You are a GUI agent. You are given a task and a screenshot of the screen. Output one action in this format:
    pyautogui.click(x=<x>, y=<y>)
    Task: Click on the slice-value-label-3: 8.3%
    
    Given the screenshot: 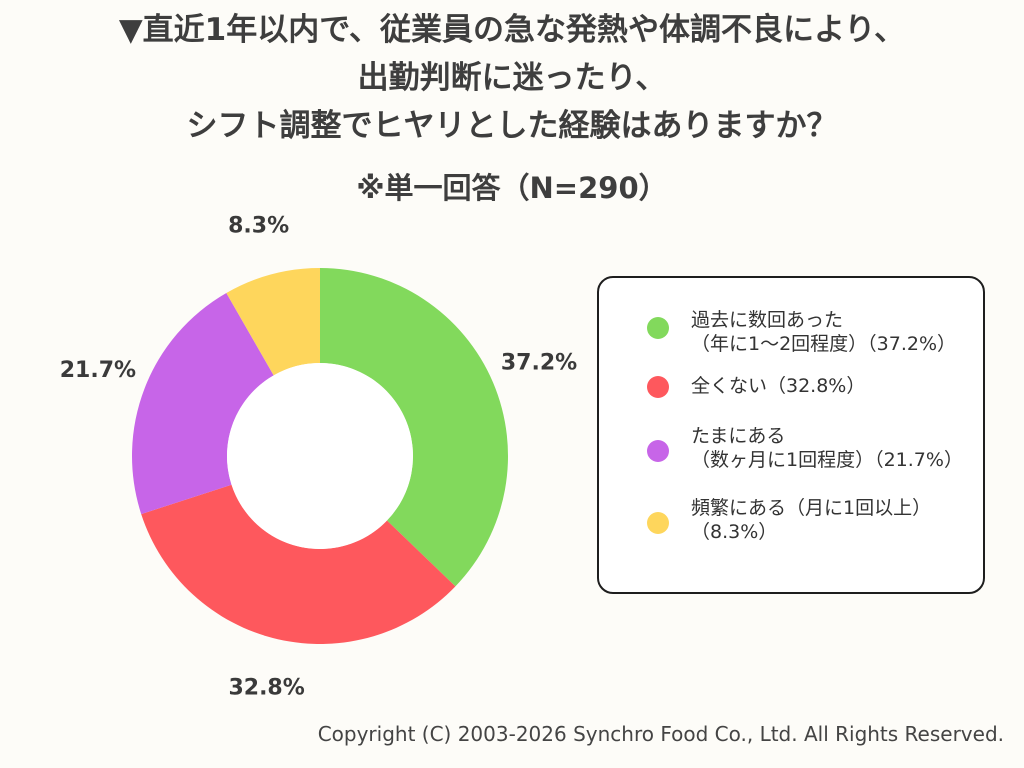 What is the action you would take?
    pyautogui.click(x=258, y=226)
    